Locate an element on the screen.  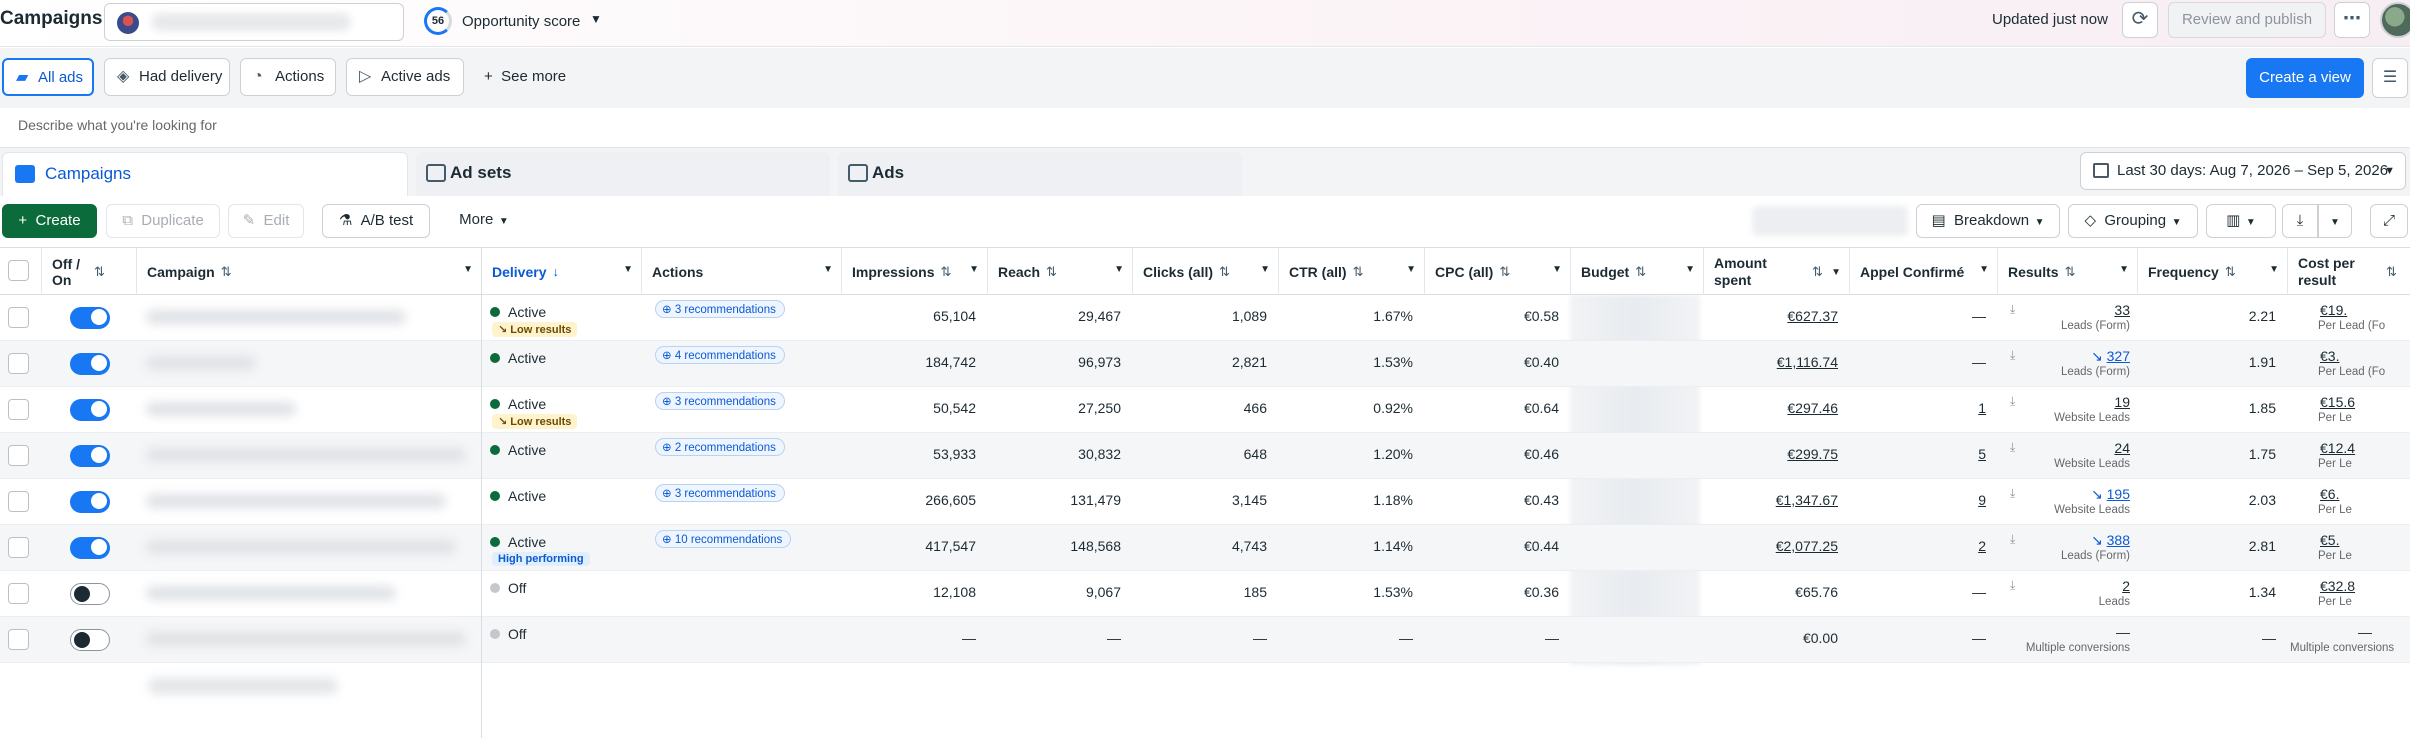
result-number: 33 is located at coordinates (2122, 310).